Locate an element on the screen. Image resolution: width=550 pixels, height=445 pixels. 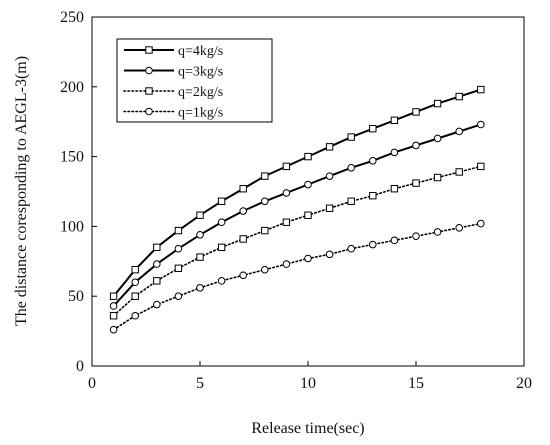
x-tick-label: 10 is located at coordinates (308, 383).